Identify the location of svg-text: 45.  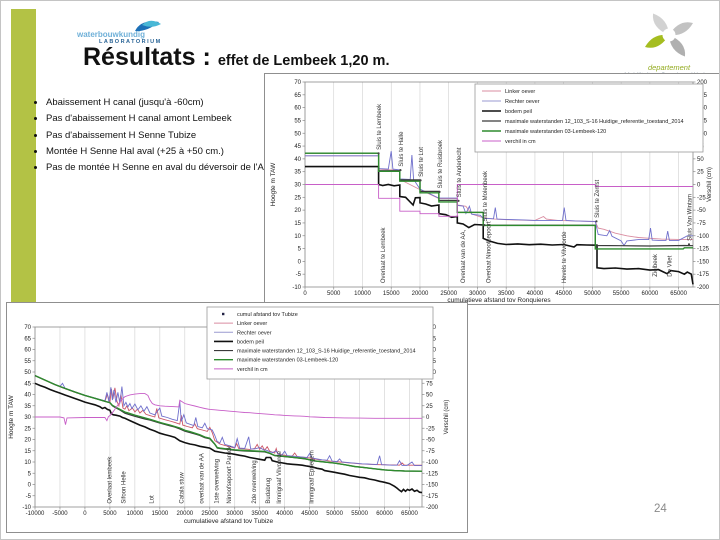
(297, 147).